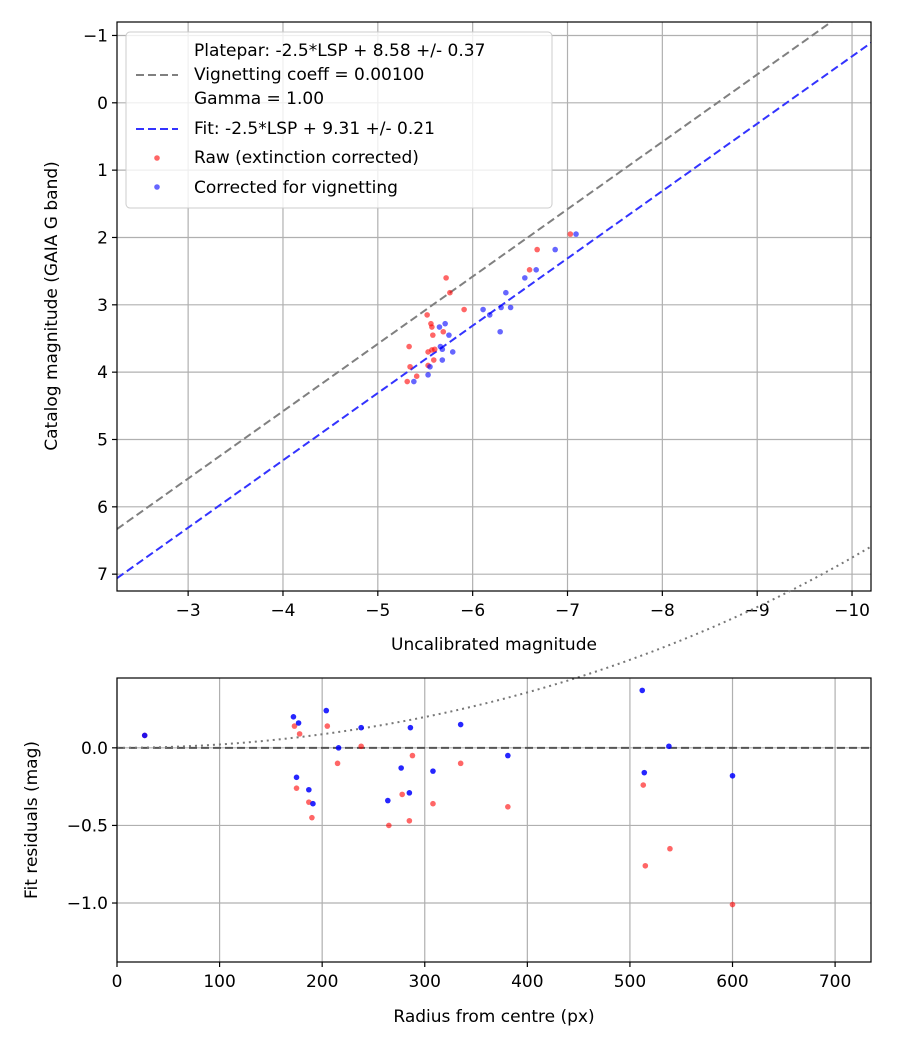 The image size is (900, 1050). Describe the element at coordinates (102, 575) in the screenshot. I see `calibration-y-tick-label: 7` at that location.